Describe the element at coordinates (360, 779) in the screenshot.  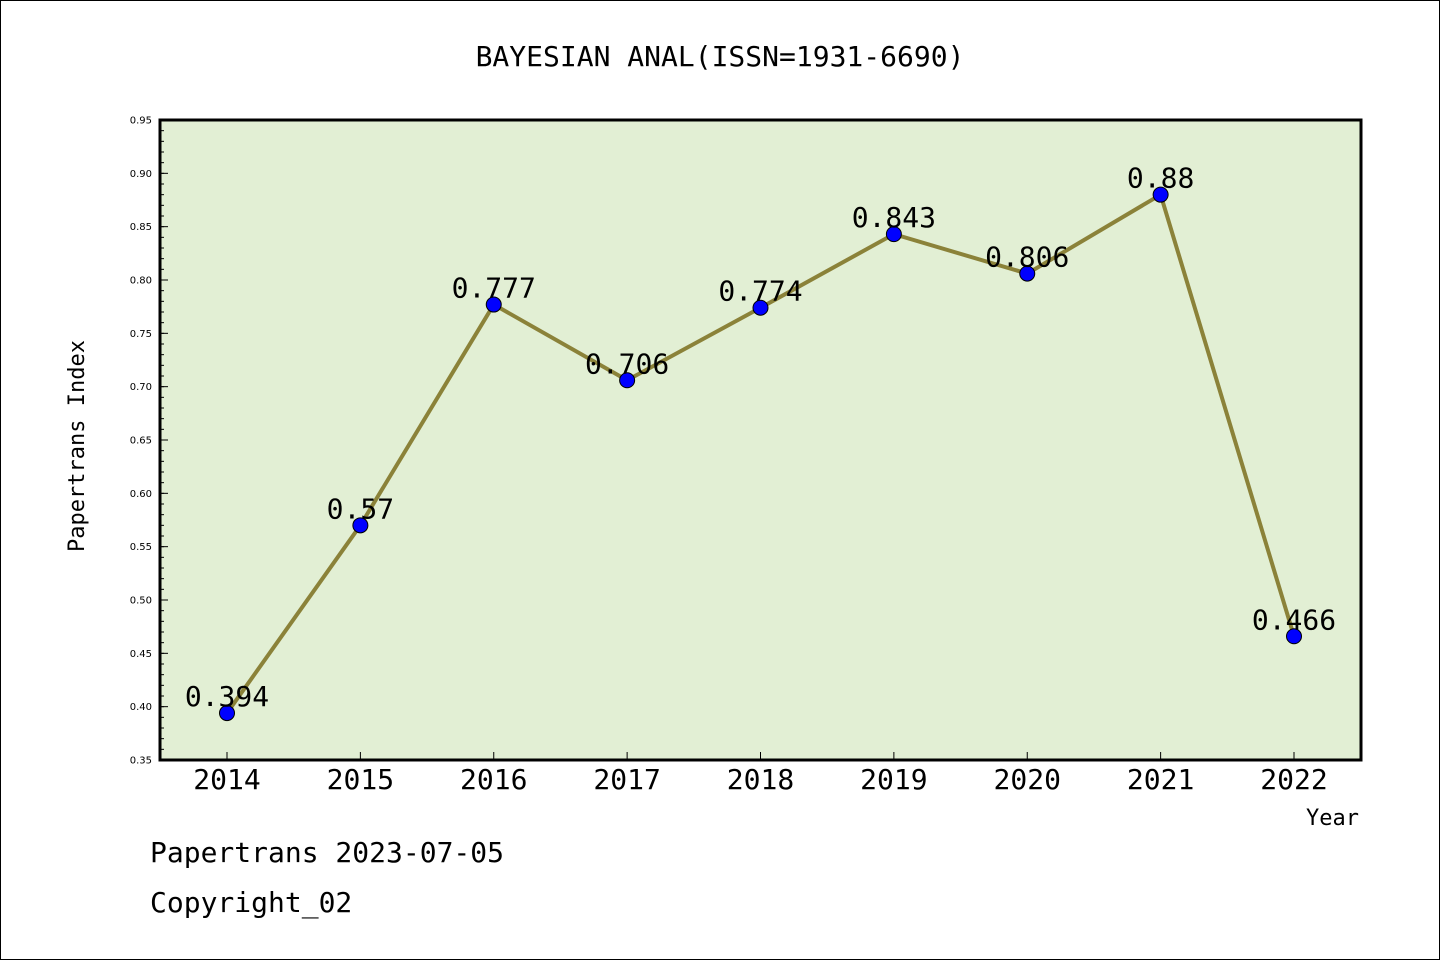
I see `x-tick-label: 2015` at that location.